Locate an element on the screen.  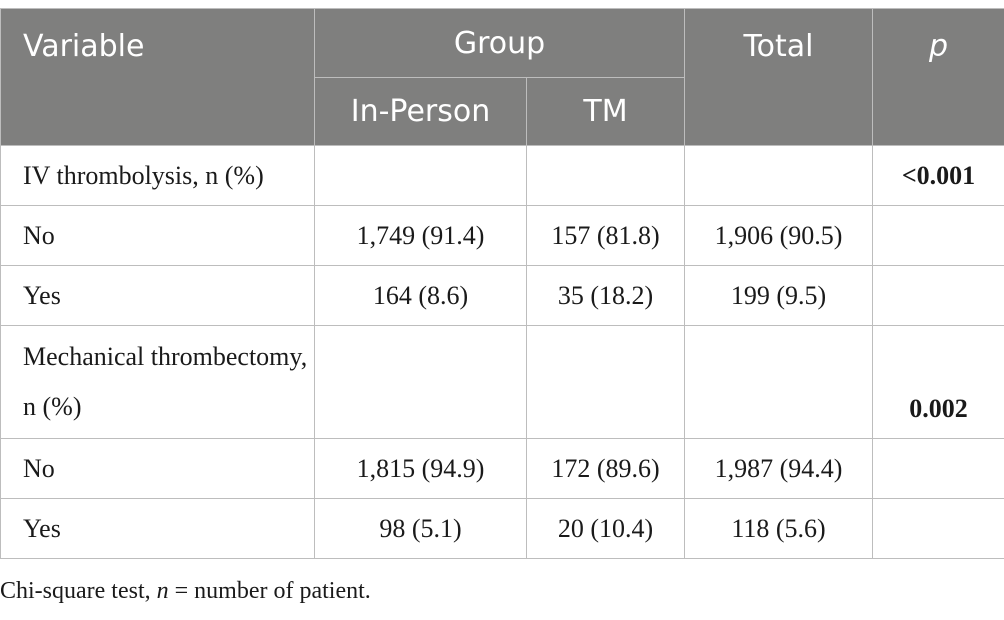
table-row: No 1,749 (91.4) 157 (81.8) 1,906 (90.5) is located at coordinates (502, 235).